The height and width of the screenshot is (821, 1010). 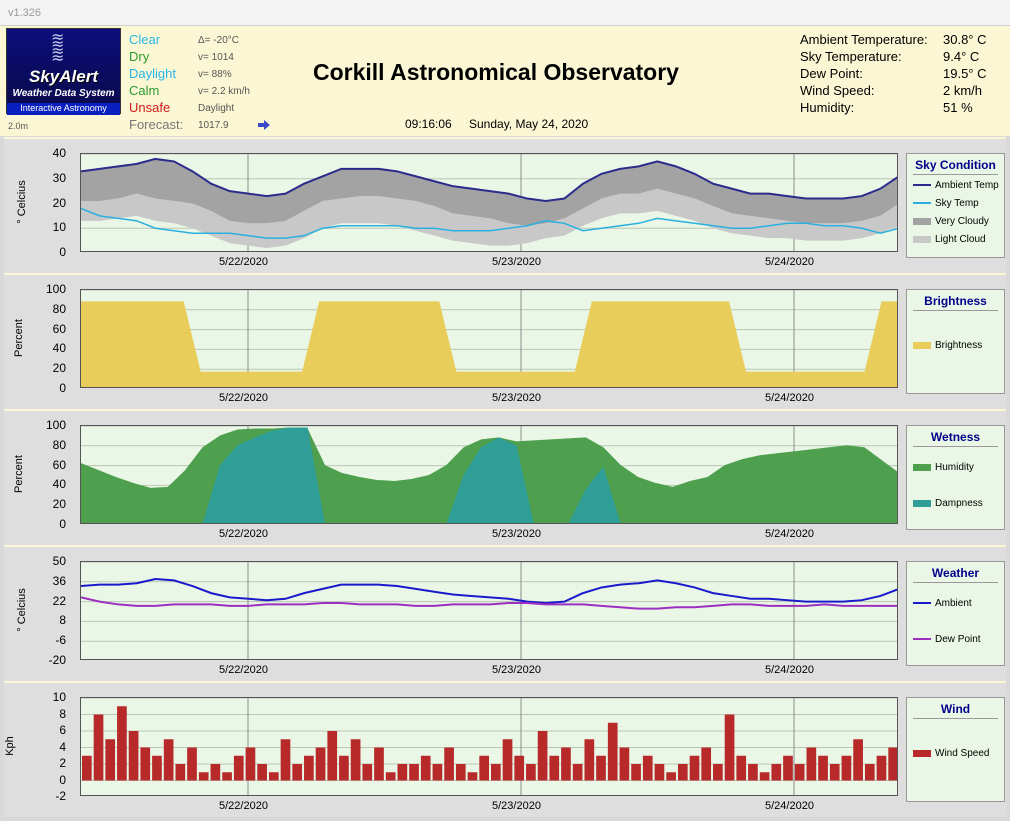 I want to click on legend-item: Very Cloudy, so click(x=951, y=221).